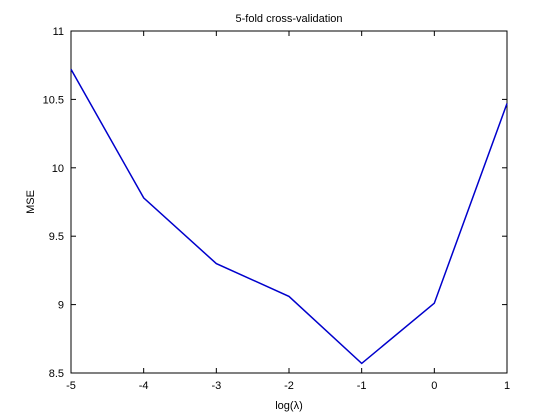  Describe the element at coordinates (61, 306) in the screenshot. I see `y-tick-label: 9` at that location.